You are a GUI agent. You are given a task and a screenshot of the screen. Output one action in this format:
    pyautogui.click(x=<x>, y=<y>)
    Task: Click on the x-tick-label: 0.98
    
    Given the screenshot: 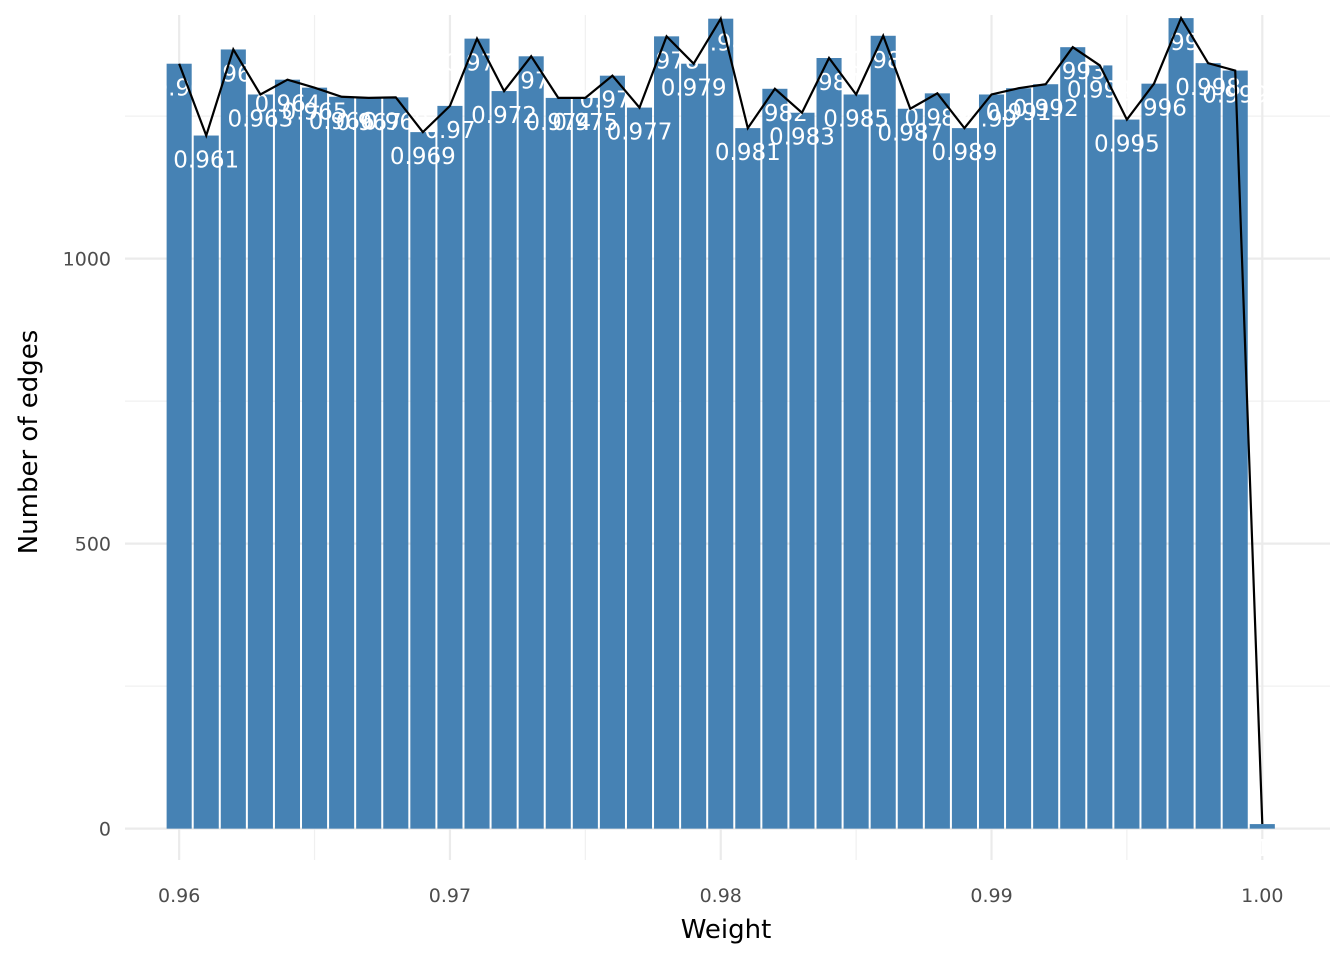 What is the action you would take?
    pyautogui.click(x=721, y=896)
    